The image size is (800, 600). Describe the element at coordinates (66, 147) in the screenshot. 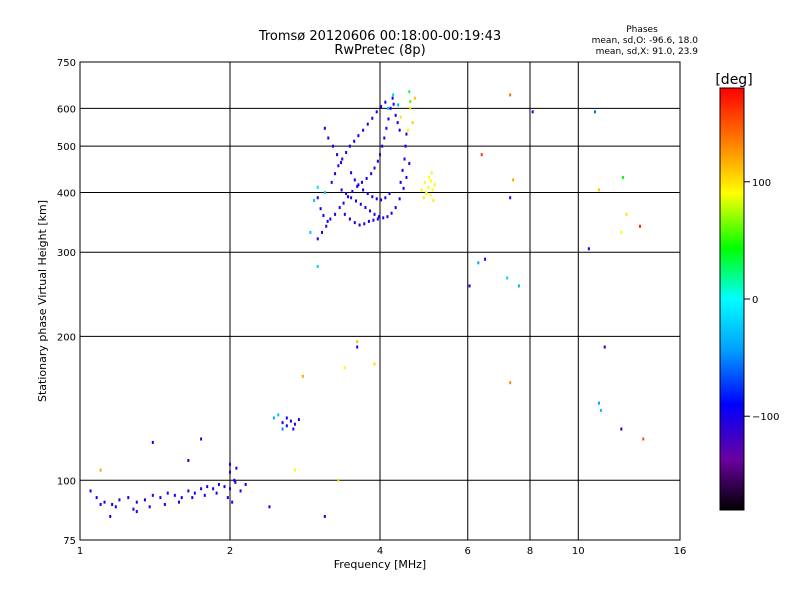

I see `y-tick-label: 500` at that location.